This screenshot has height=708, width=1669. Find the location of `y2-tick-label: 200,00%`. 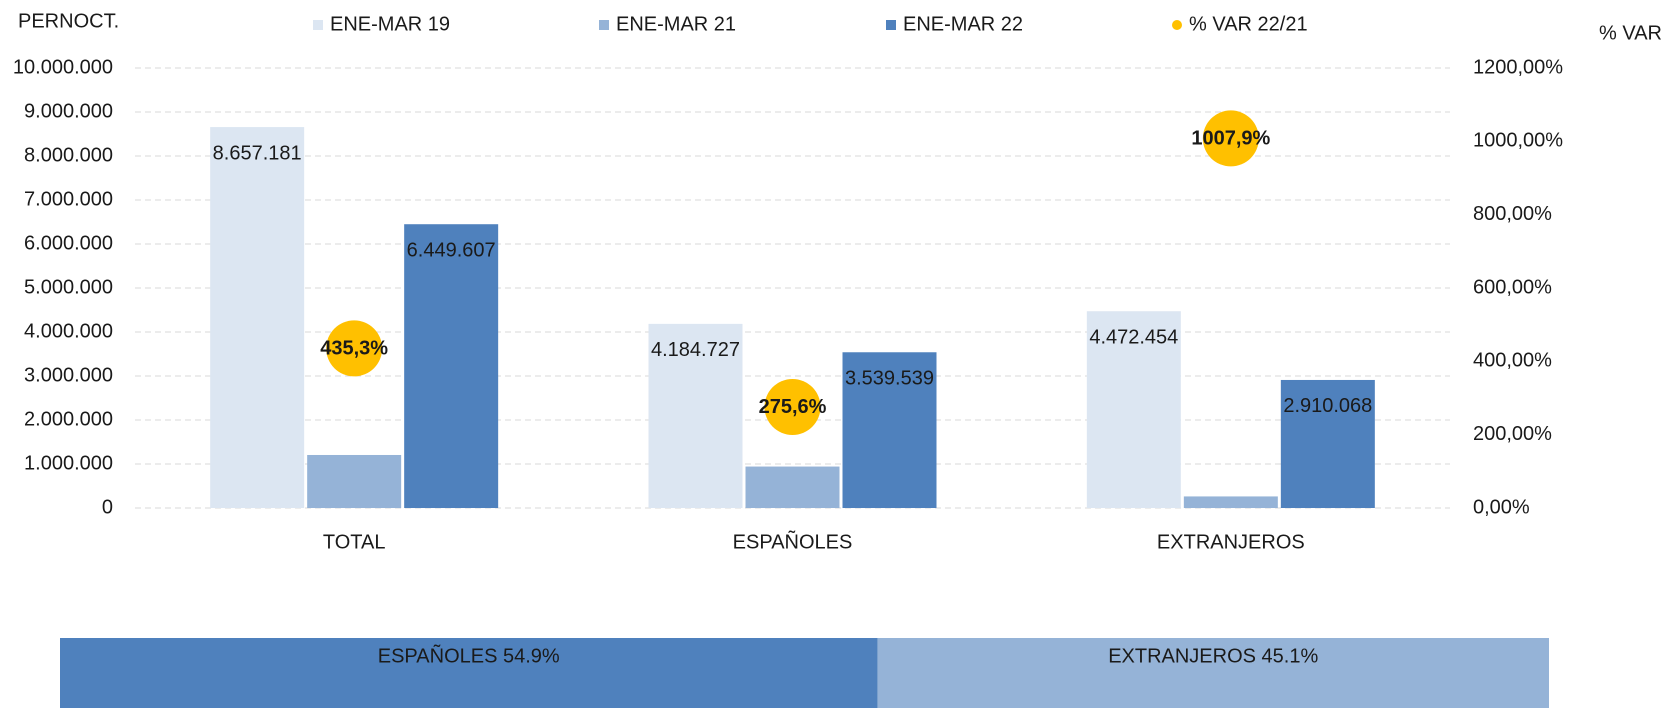

y2-tick-label: 200,00% is located at coordinates (1512, 434).